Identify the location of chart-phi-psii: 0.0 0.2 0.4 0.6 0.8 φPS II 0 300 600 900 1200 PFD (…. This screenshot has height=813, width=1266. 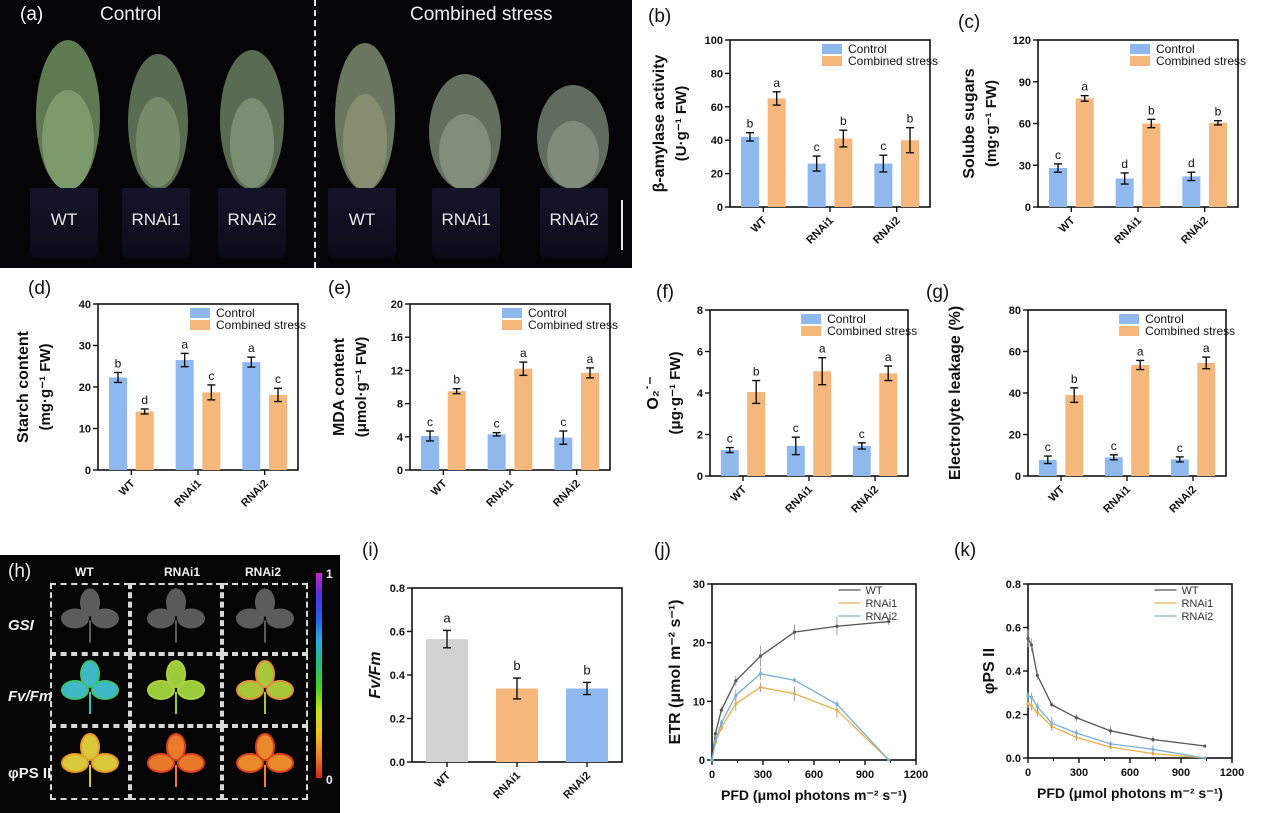
(1112, 690).